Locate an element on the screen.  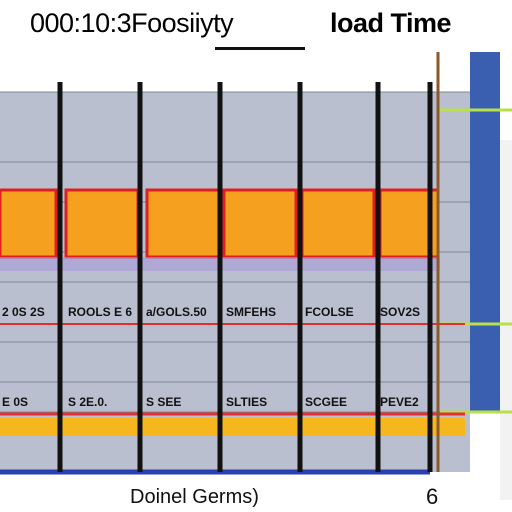
chart-title: 000:10:3Foosiiyty load Time is located at coordinates (250, 24).